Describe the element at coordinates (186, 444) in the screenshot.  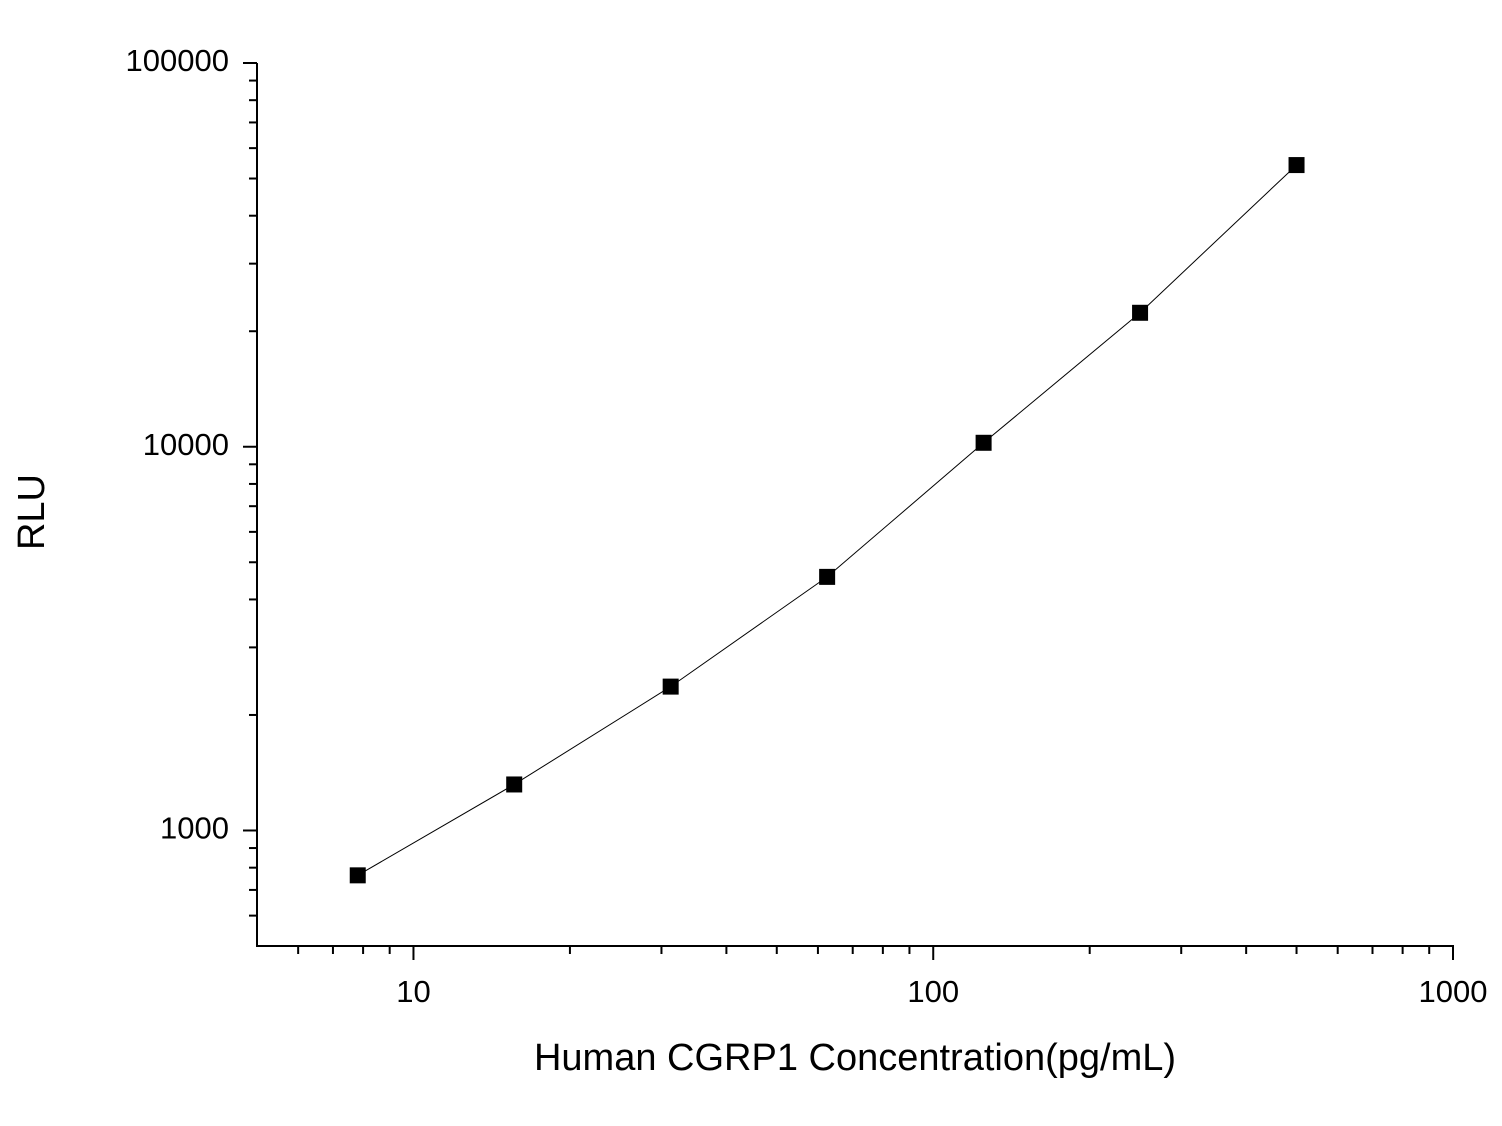
I see `y-tick-label: 10000` at that location.